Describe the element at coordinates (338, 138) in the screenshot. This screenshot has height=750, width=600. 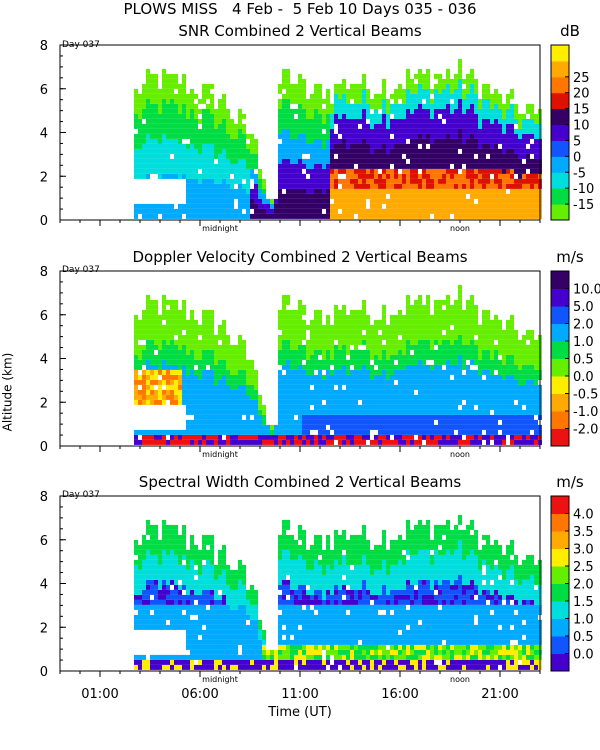
I see `panel1-heatmap` at that location.